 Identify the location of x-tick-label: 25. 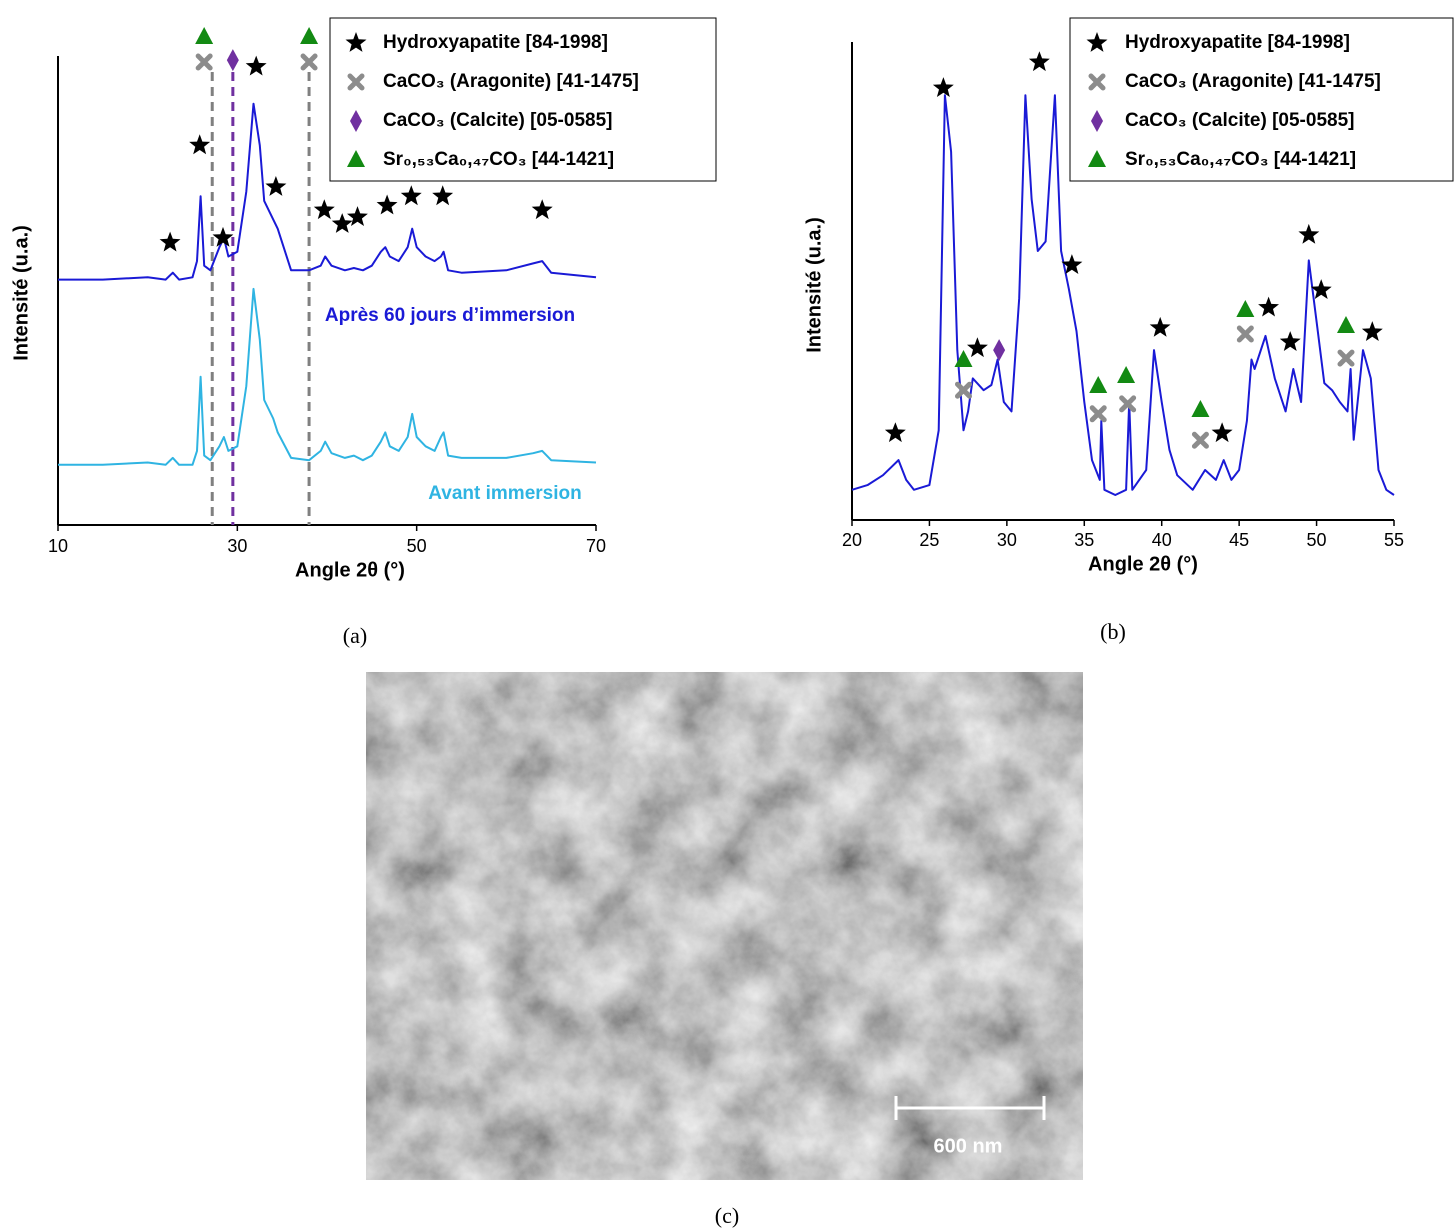
(929, 540).